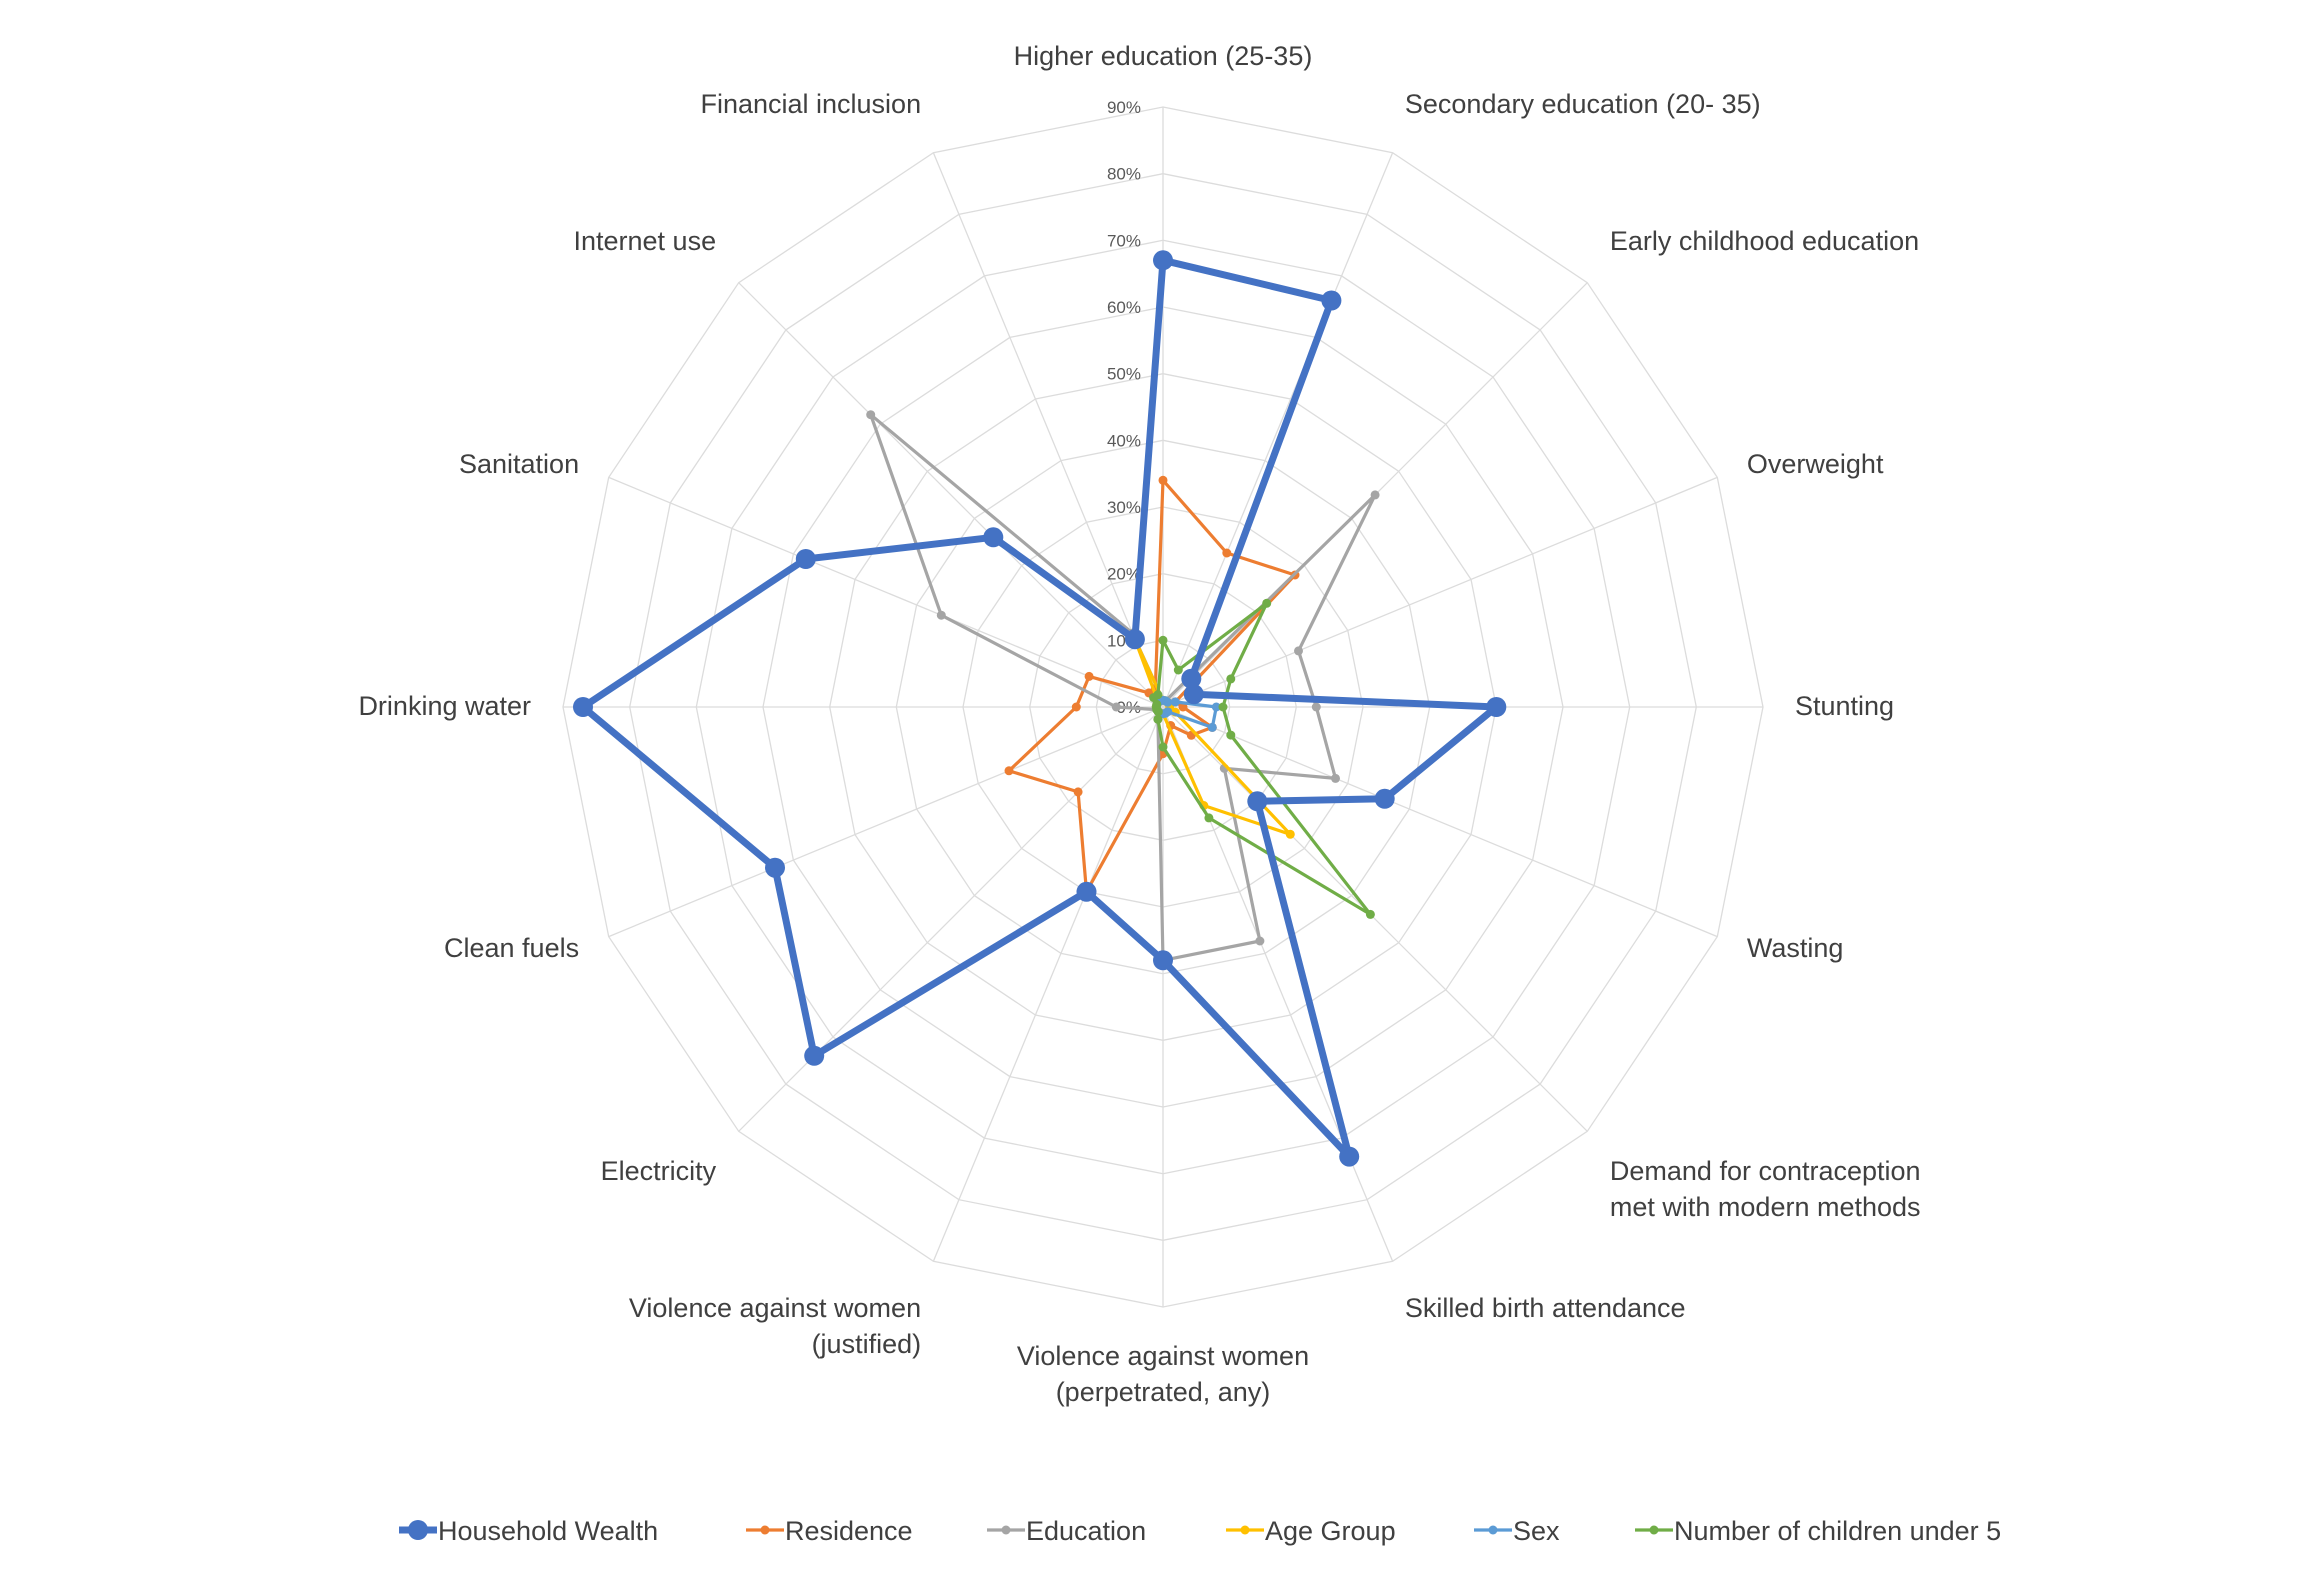 The height and width of the screenshot is (1592, 2300). I want to click on legend-item: Residence, so click(829, 1531).